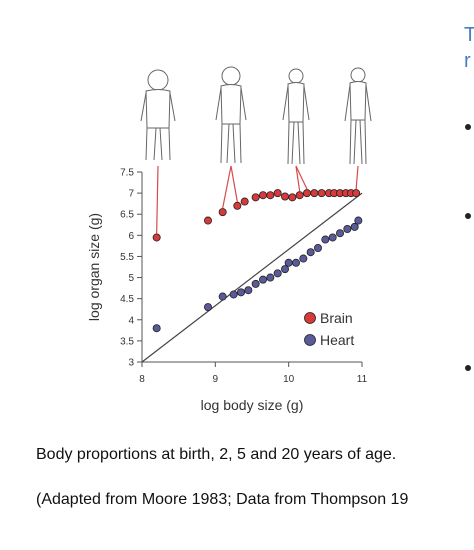  What do you see at coordinates (362, 379) in the screenshot?
I see `x-tick-label: 11` at bounding box center [362, 379].